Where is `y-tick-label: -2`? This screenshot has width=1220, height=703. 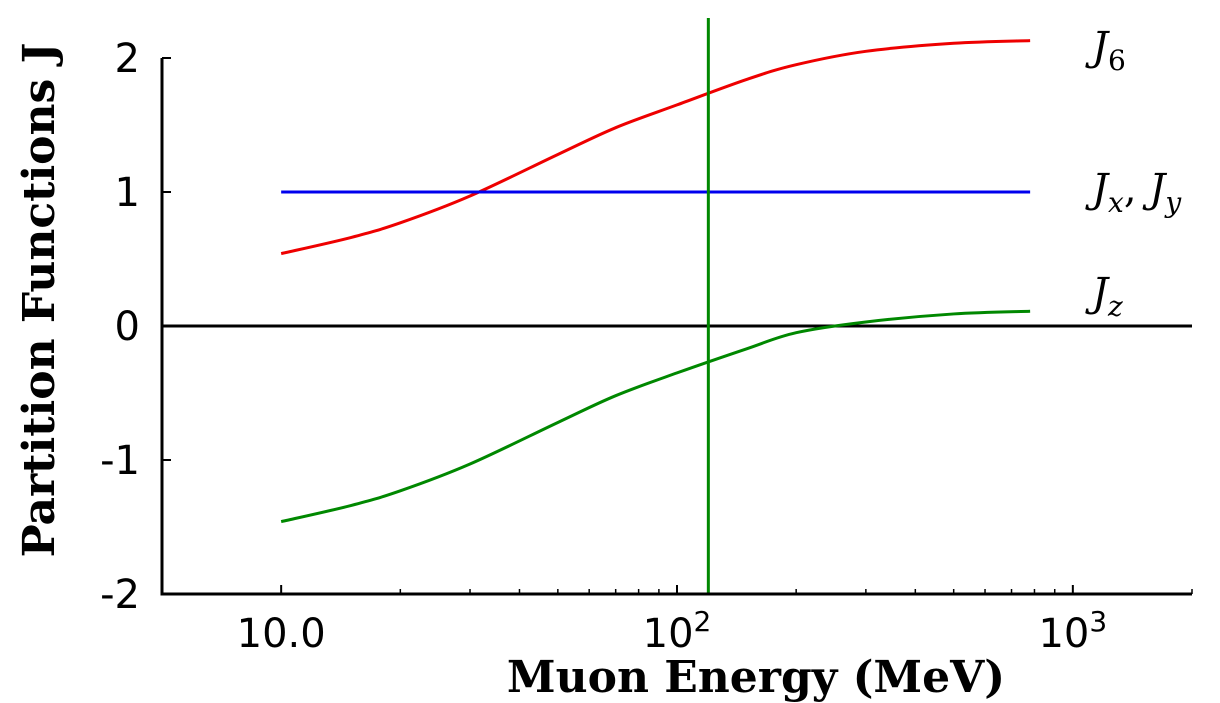
y-tick-label: -2 is located at coordinates (120, 595).